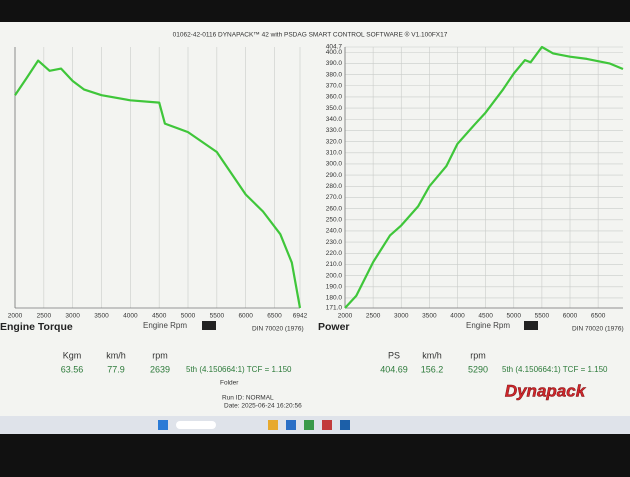  What do you see at coordinates (334, 141) in the screenshot?
I see `y-tick-label: 320.0` at bounding box center [334, 141].